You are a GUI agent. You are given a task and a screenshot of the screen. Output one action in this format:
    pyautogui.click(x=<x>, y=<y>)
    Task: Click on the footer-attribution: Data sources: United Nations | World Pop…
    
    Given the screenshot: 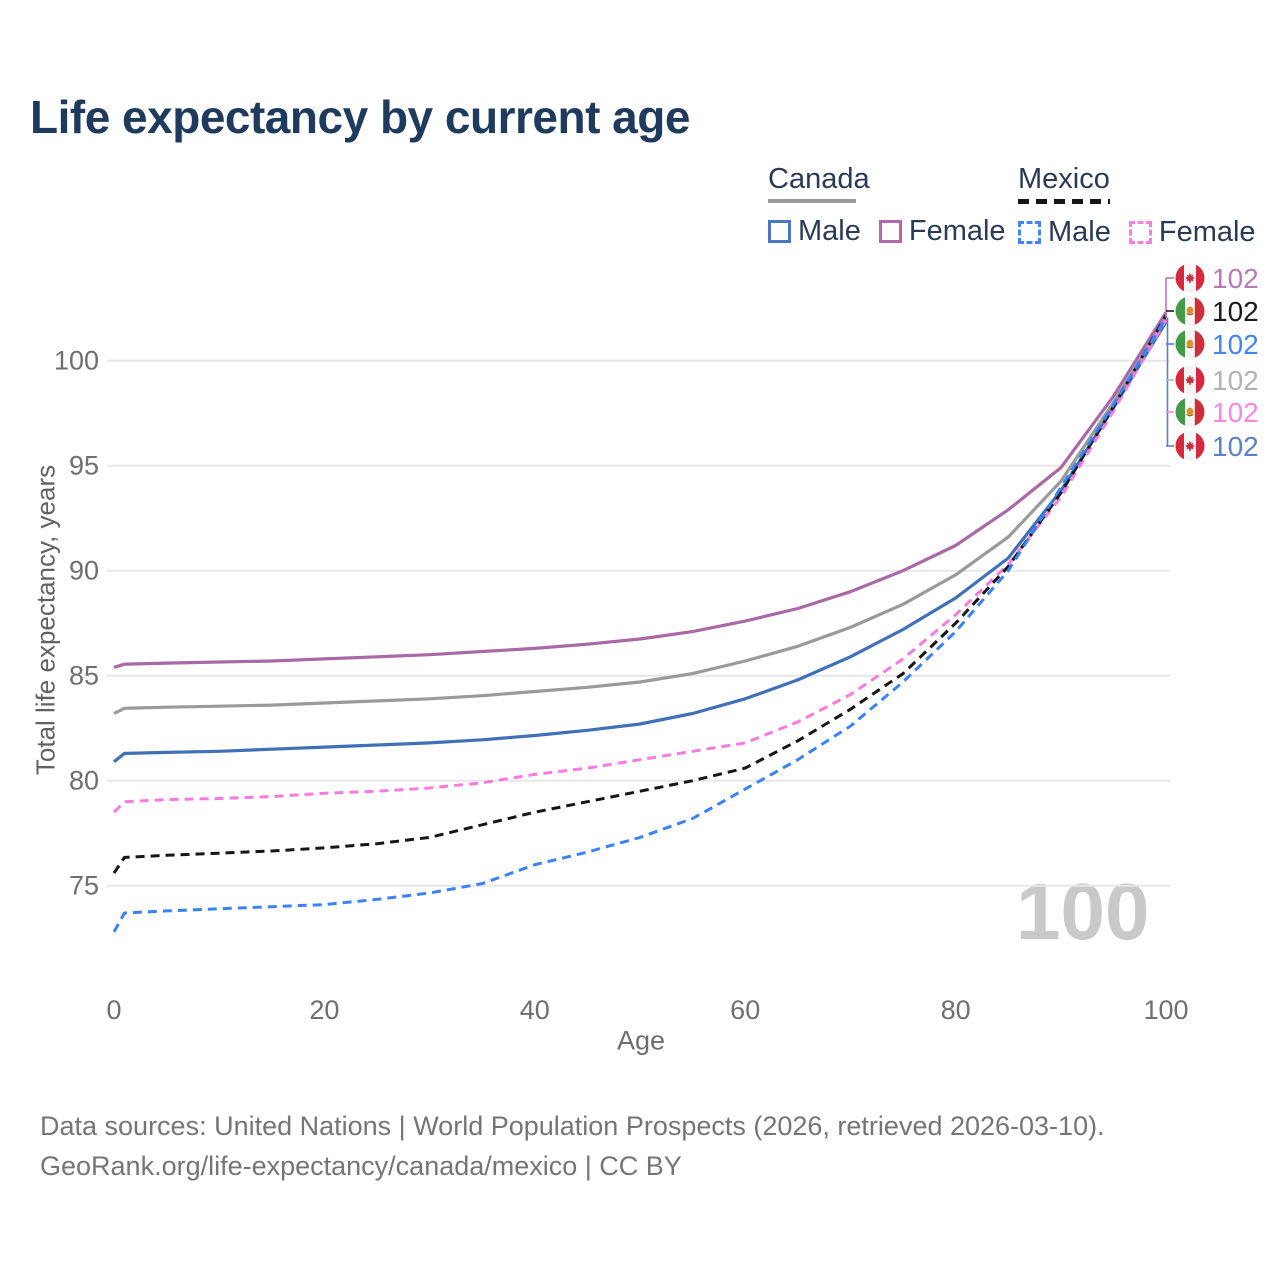 What is the action you would take?
    pyautogui.click(x=572, y=1146)
    